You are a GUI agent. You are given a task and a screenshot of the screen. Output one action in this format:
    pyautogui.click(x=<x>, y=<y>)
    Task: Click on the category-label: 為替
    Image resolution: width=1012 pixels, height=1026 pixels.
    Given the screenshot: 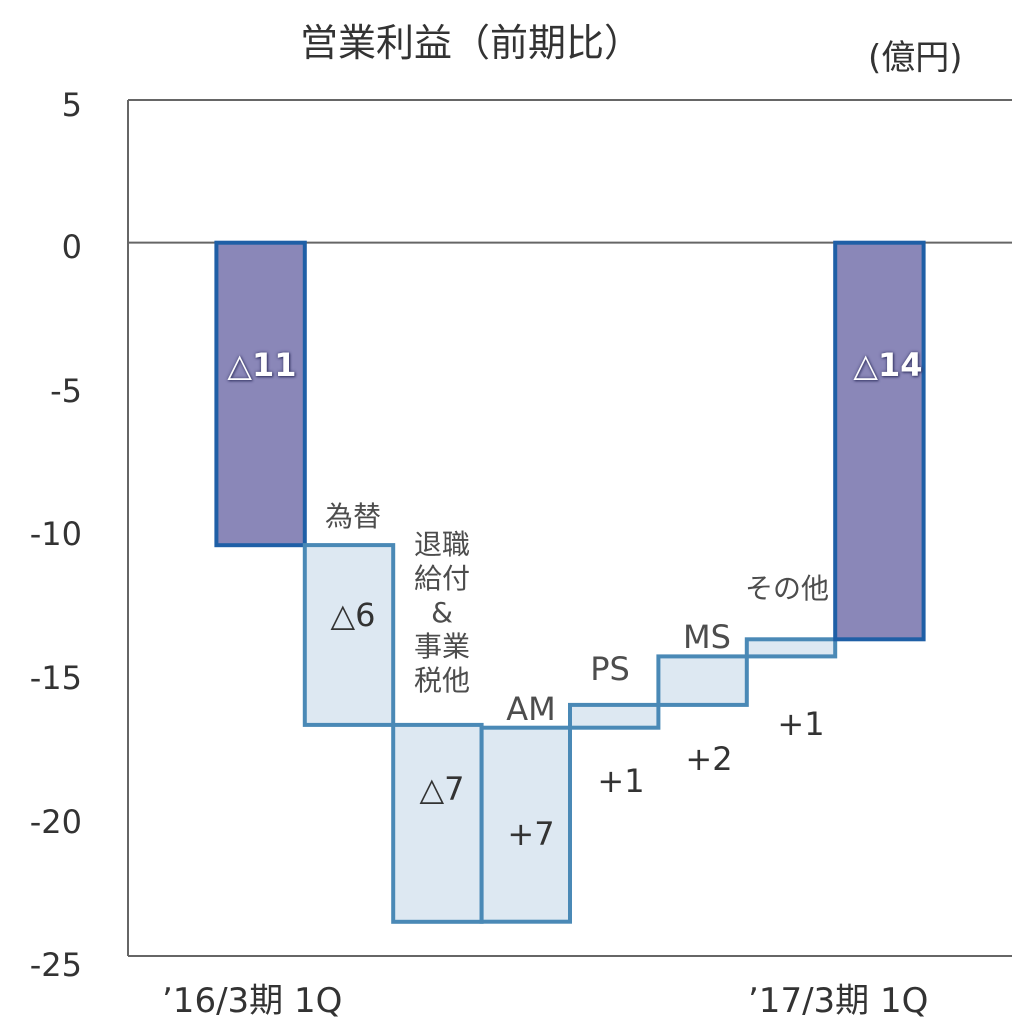 What is the action you would take?
    pyautogui.click(x=352, y=516)
    